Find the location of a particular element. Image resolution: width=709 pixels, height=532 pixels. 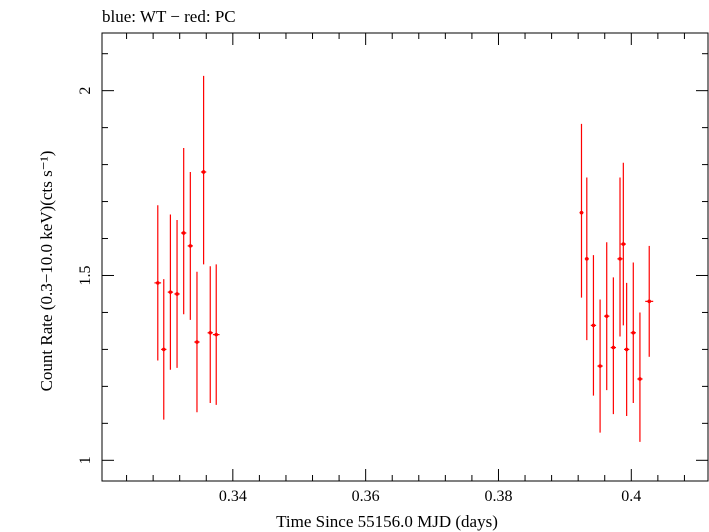

chart-title: blue: WT − red: PC is located at coordinates (169, 16).